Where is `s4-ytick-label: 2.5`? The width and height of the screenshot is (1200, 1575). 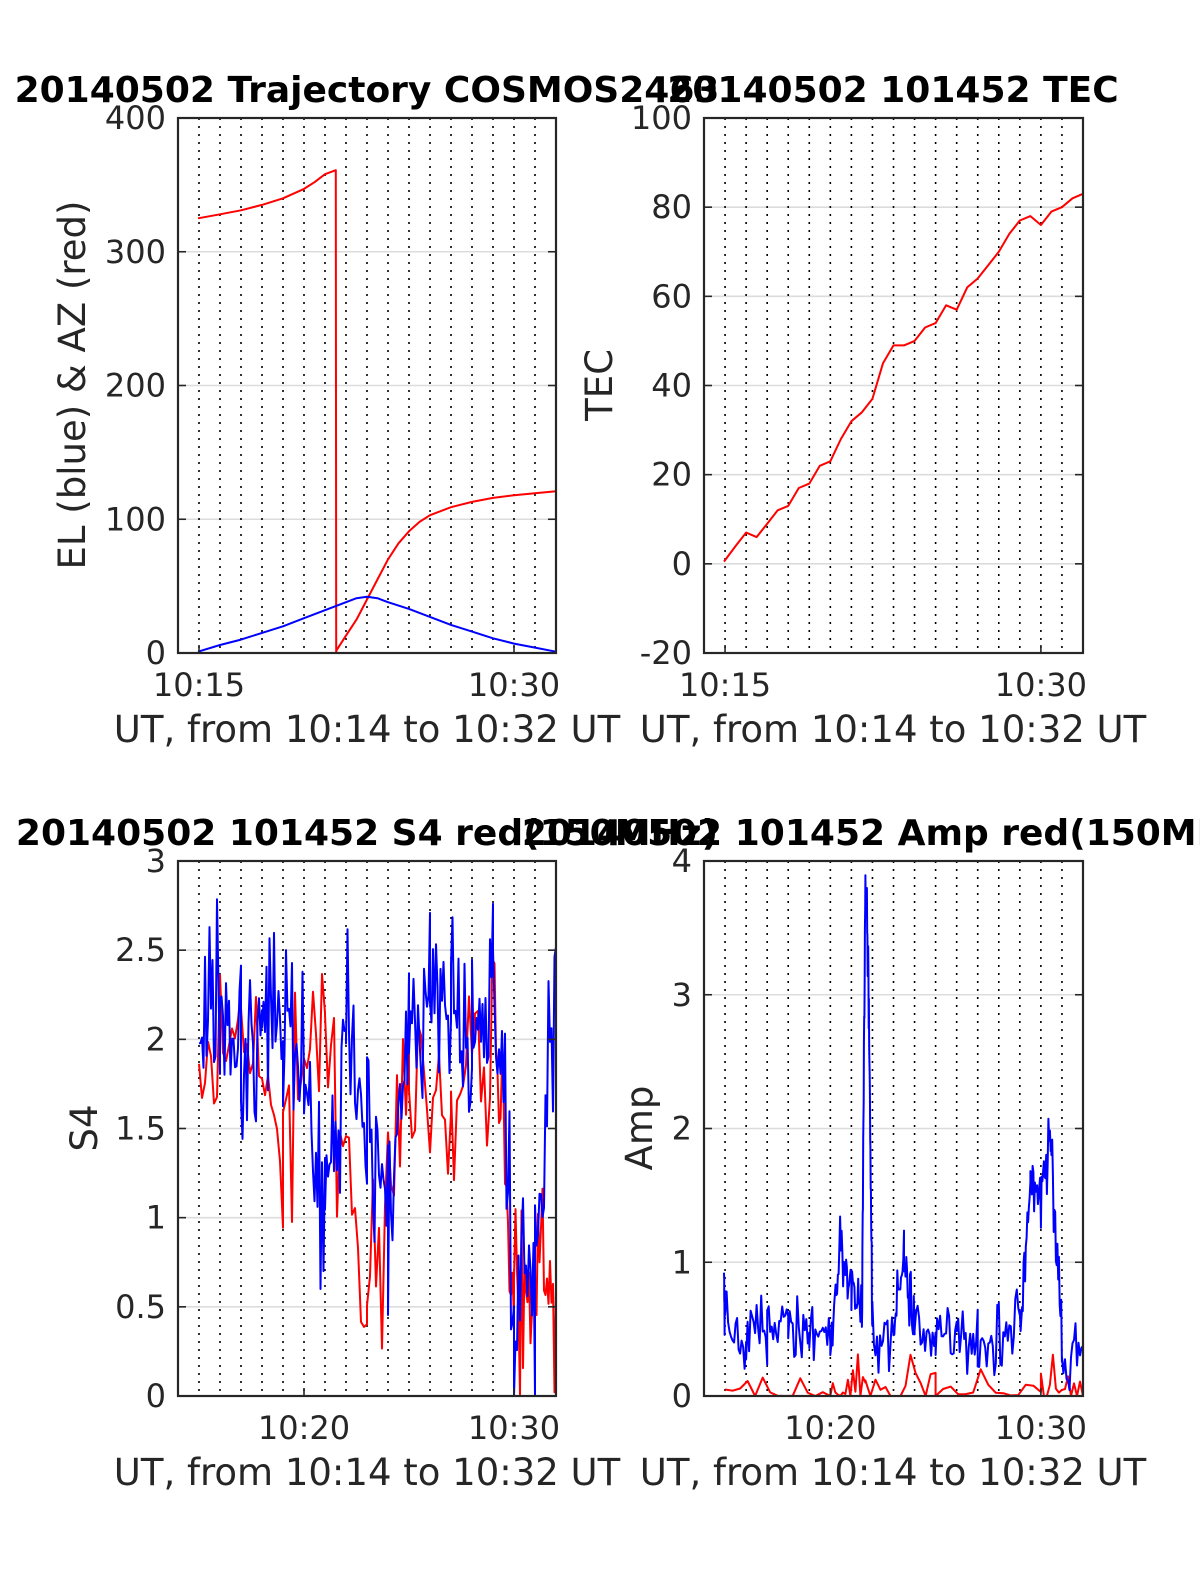
s4-ytick-label: 2.5 is located at coordinates (140, 950).